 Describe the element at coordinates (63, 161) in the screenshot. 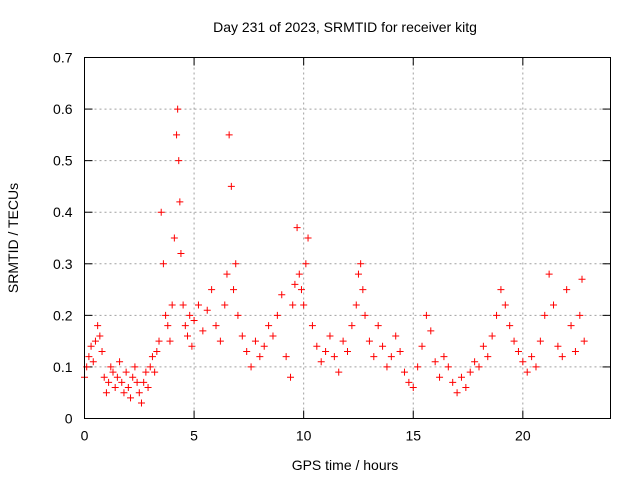

I see `y-tick-label: 0.5` at that location.